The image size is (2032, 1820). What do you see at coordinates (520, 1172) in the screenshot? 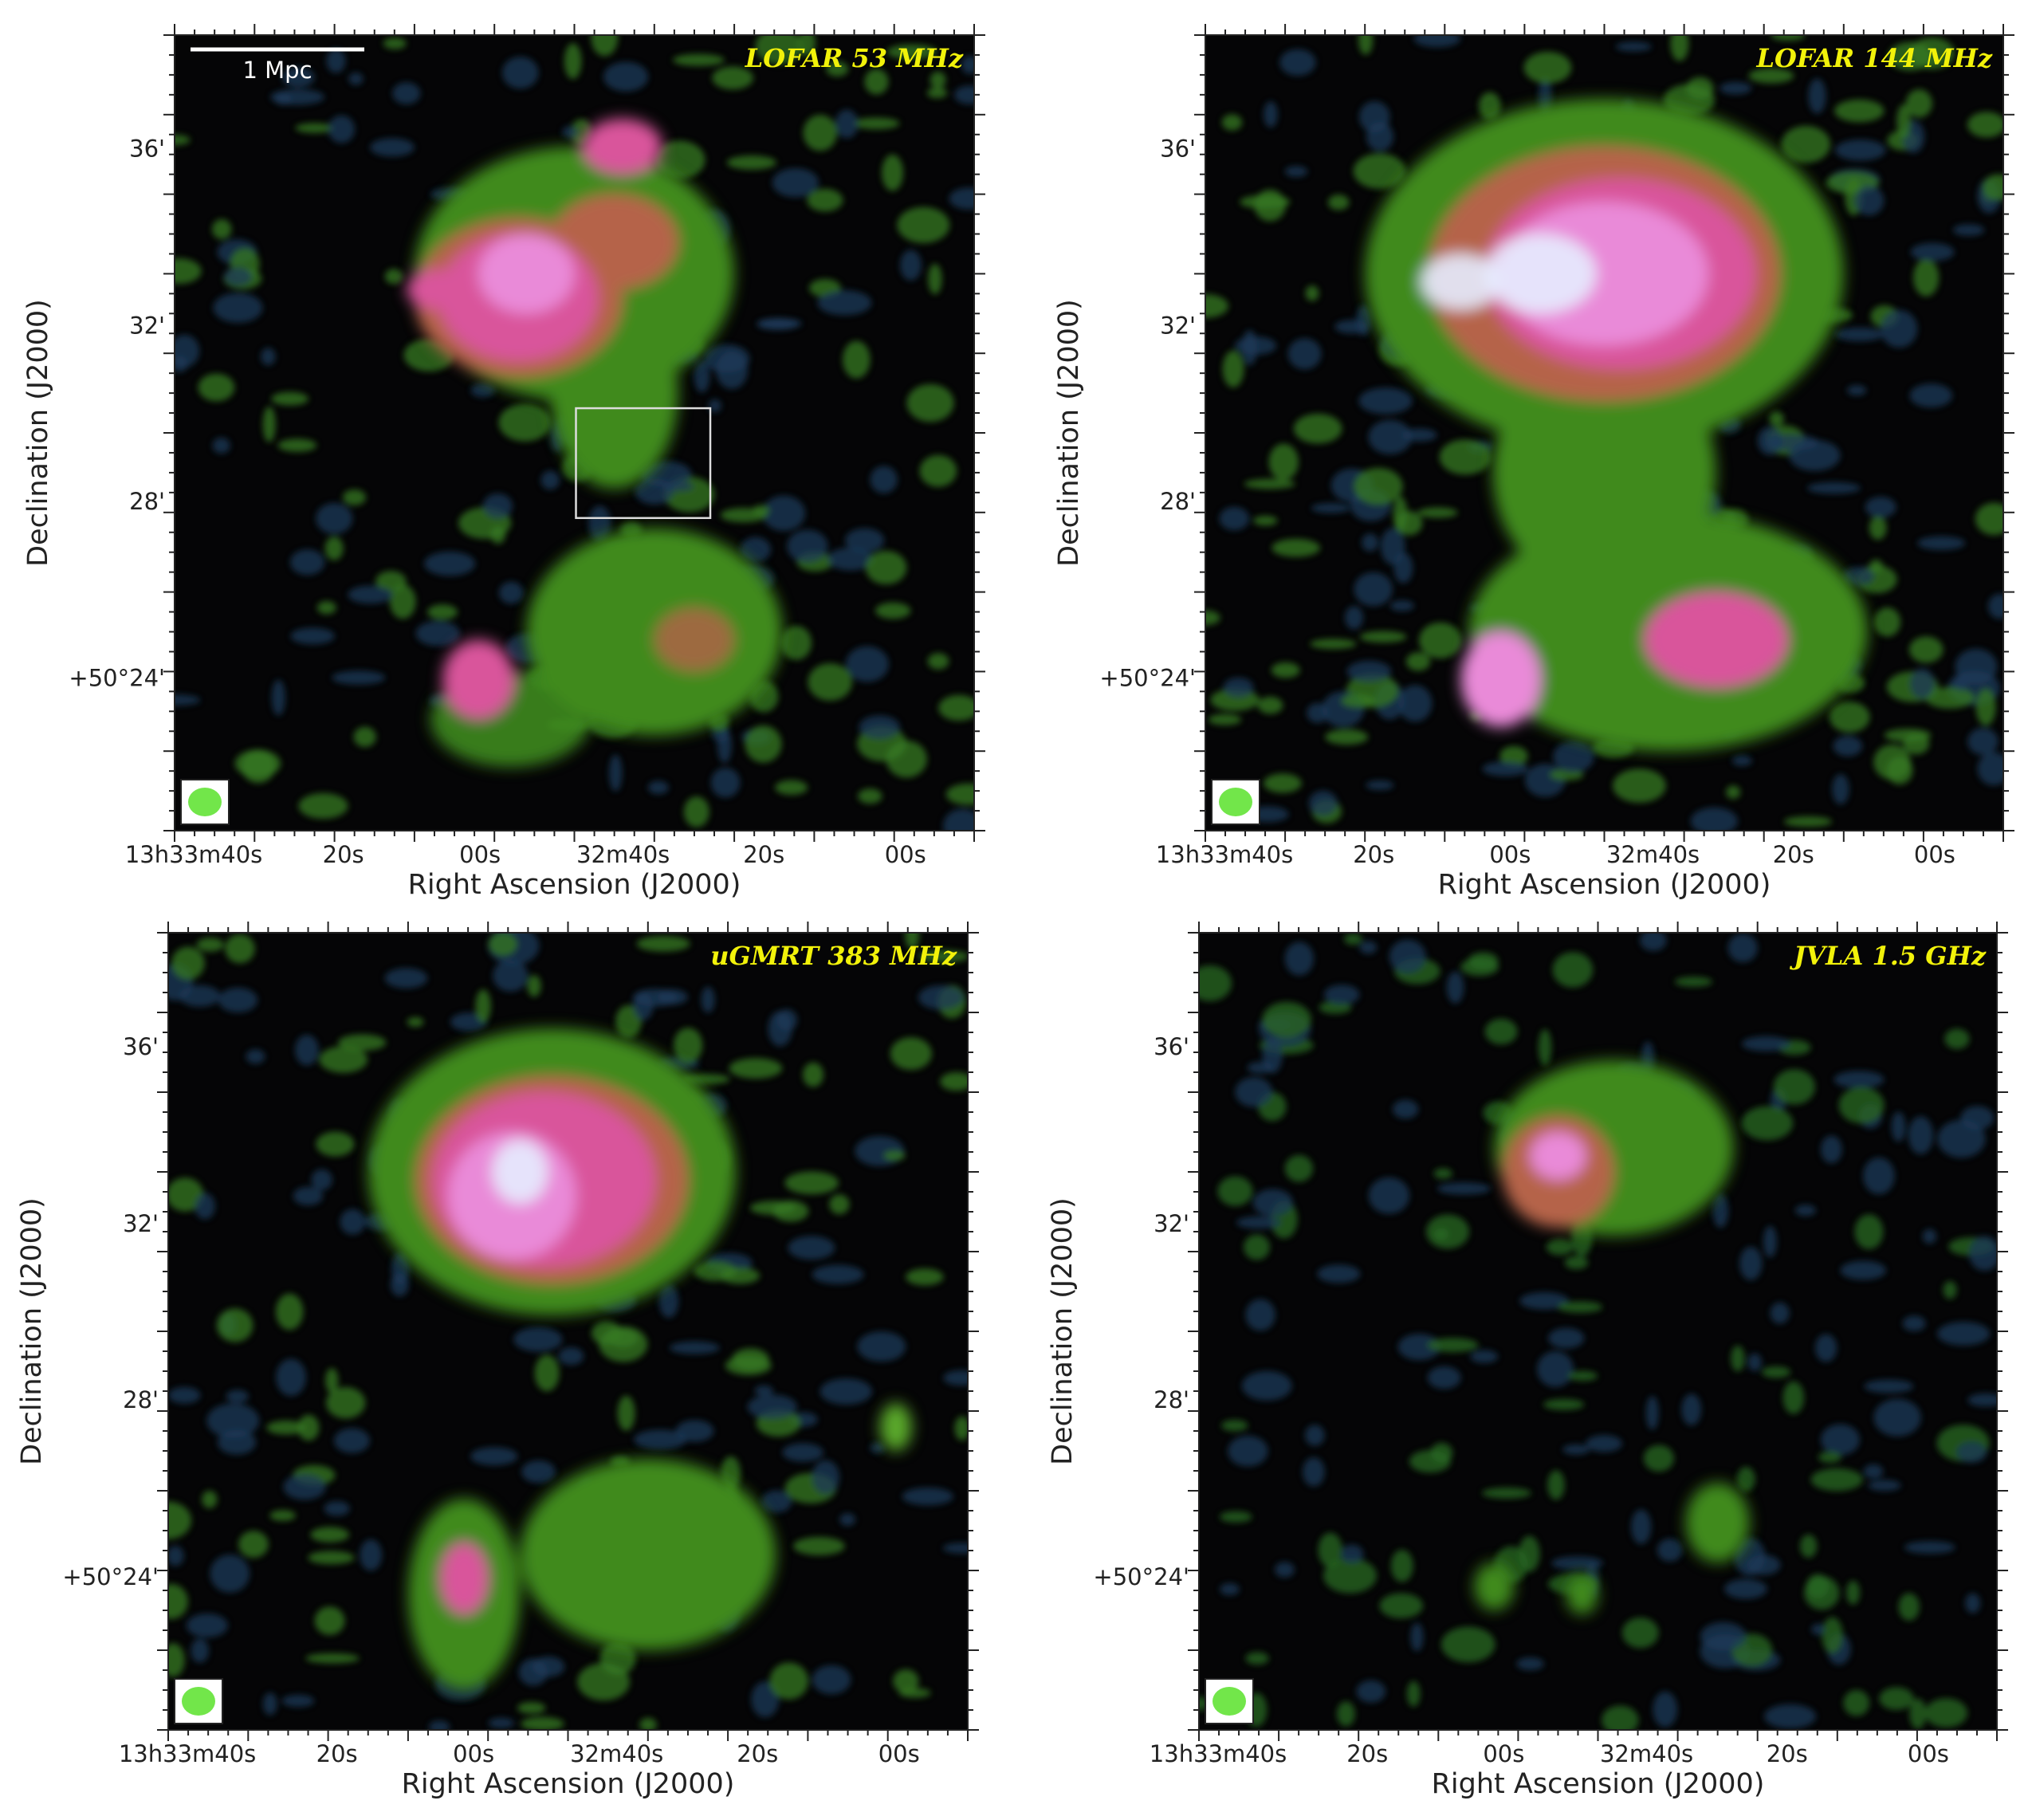
I see `emission-blob` at bounding box center [520, 1172].